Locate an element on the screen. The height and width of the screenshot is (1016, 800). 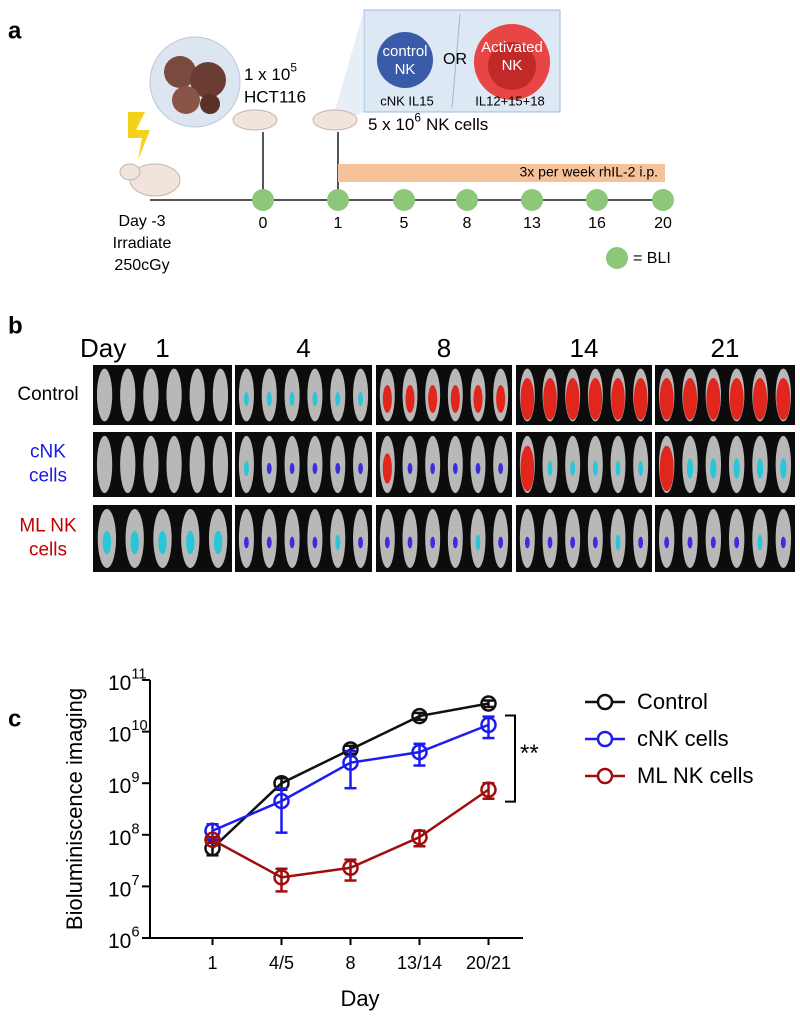
mouse-head is located at coordinates (130, 172).